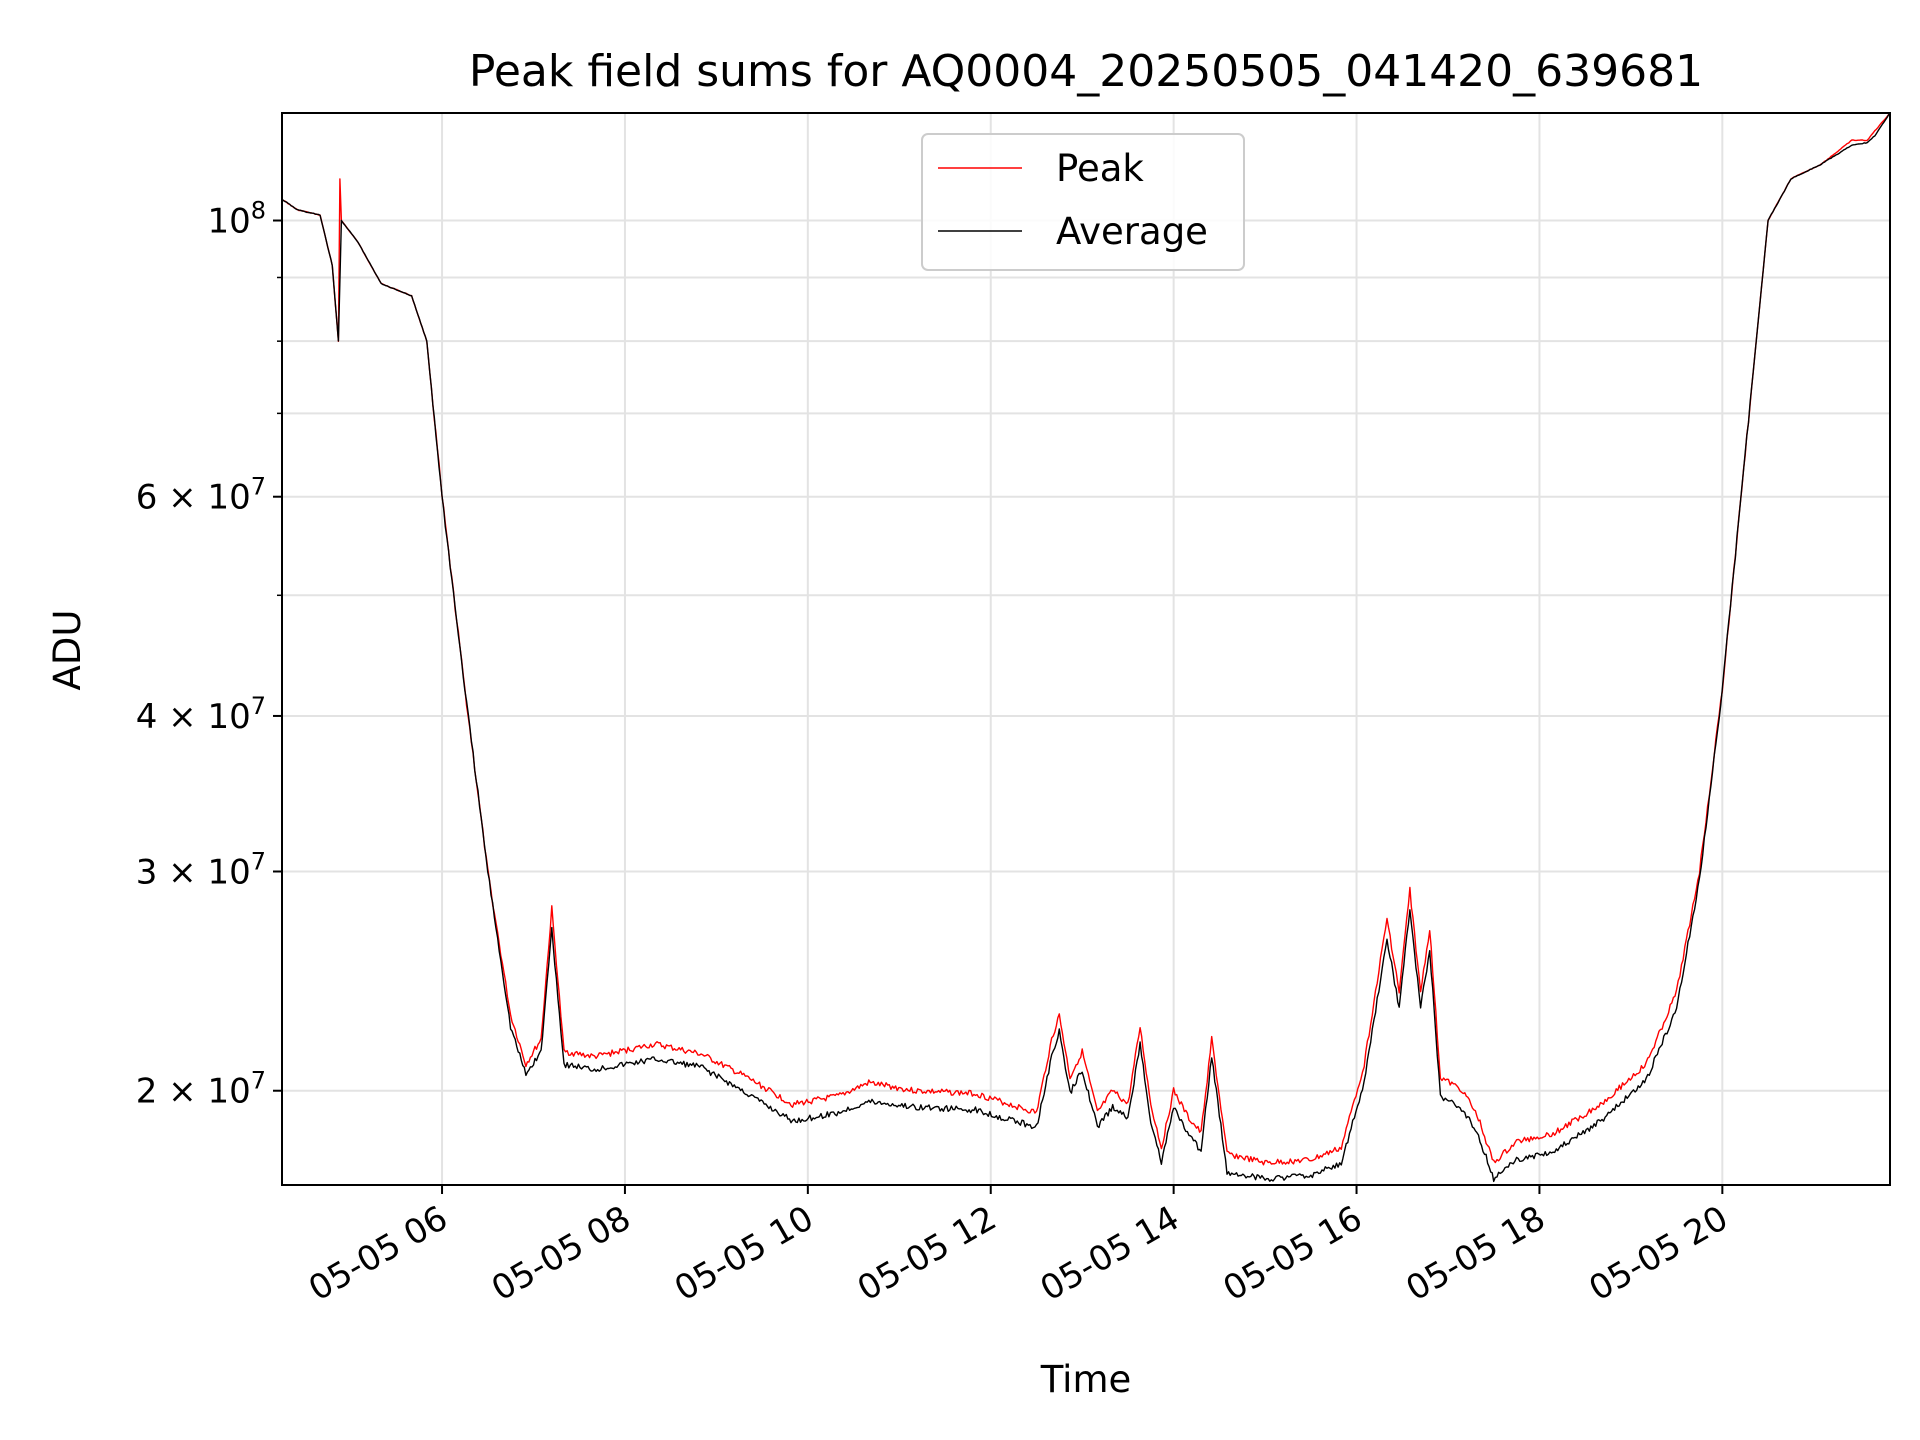 This screenshot has height=1440, width=1920. What do you see at coordinates (1083, 202) in the screenshot?
I see `legend: Peak Average` at bounding box center [1083, 202].